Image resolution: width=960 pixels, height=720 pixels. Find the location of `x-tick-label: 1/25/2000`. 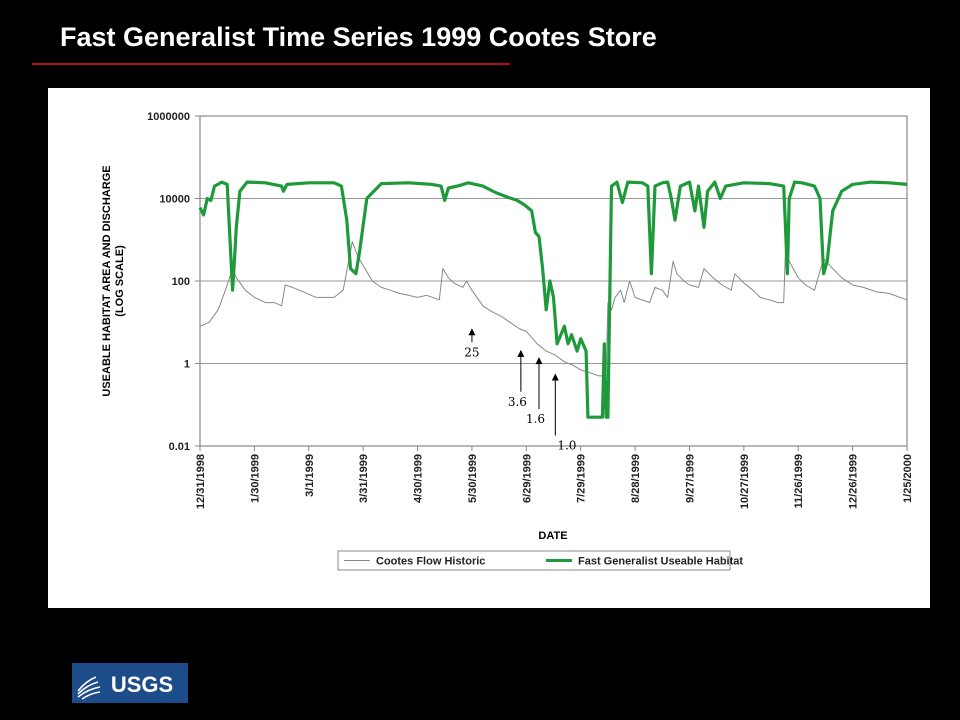

x-tick-label: 1/25/2000 is located at coordinates (908, 478).